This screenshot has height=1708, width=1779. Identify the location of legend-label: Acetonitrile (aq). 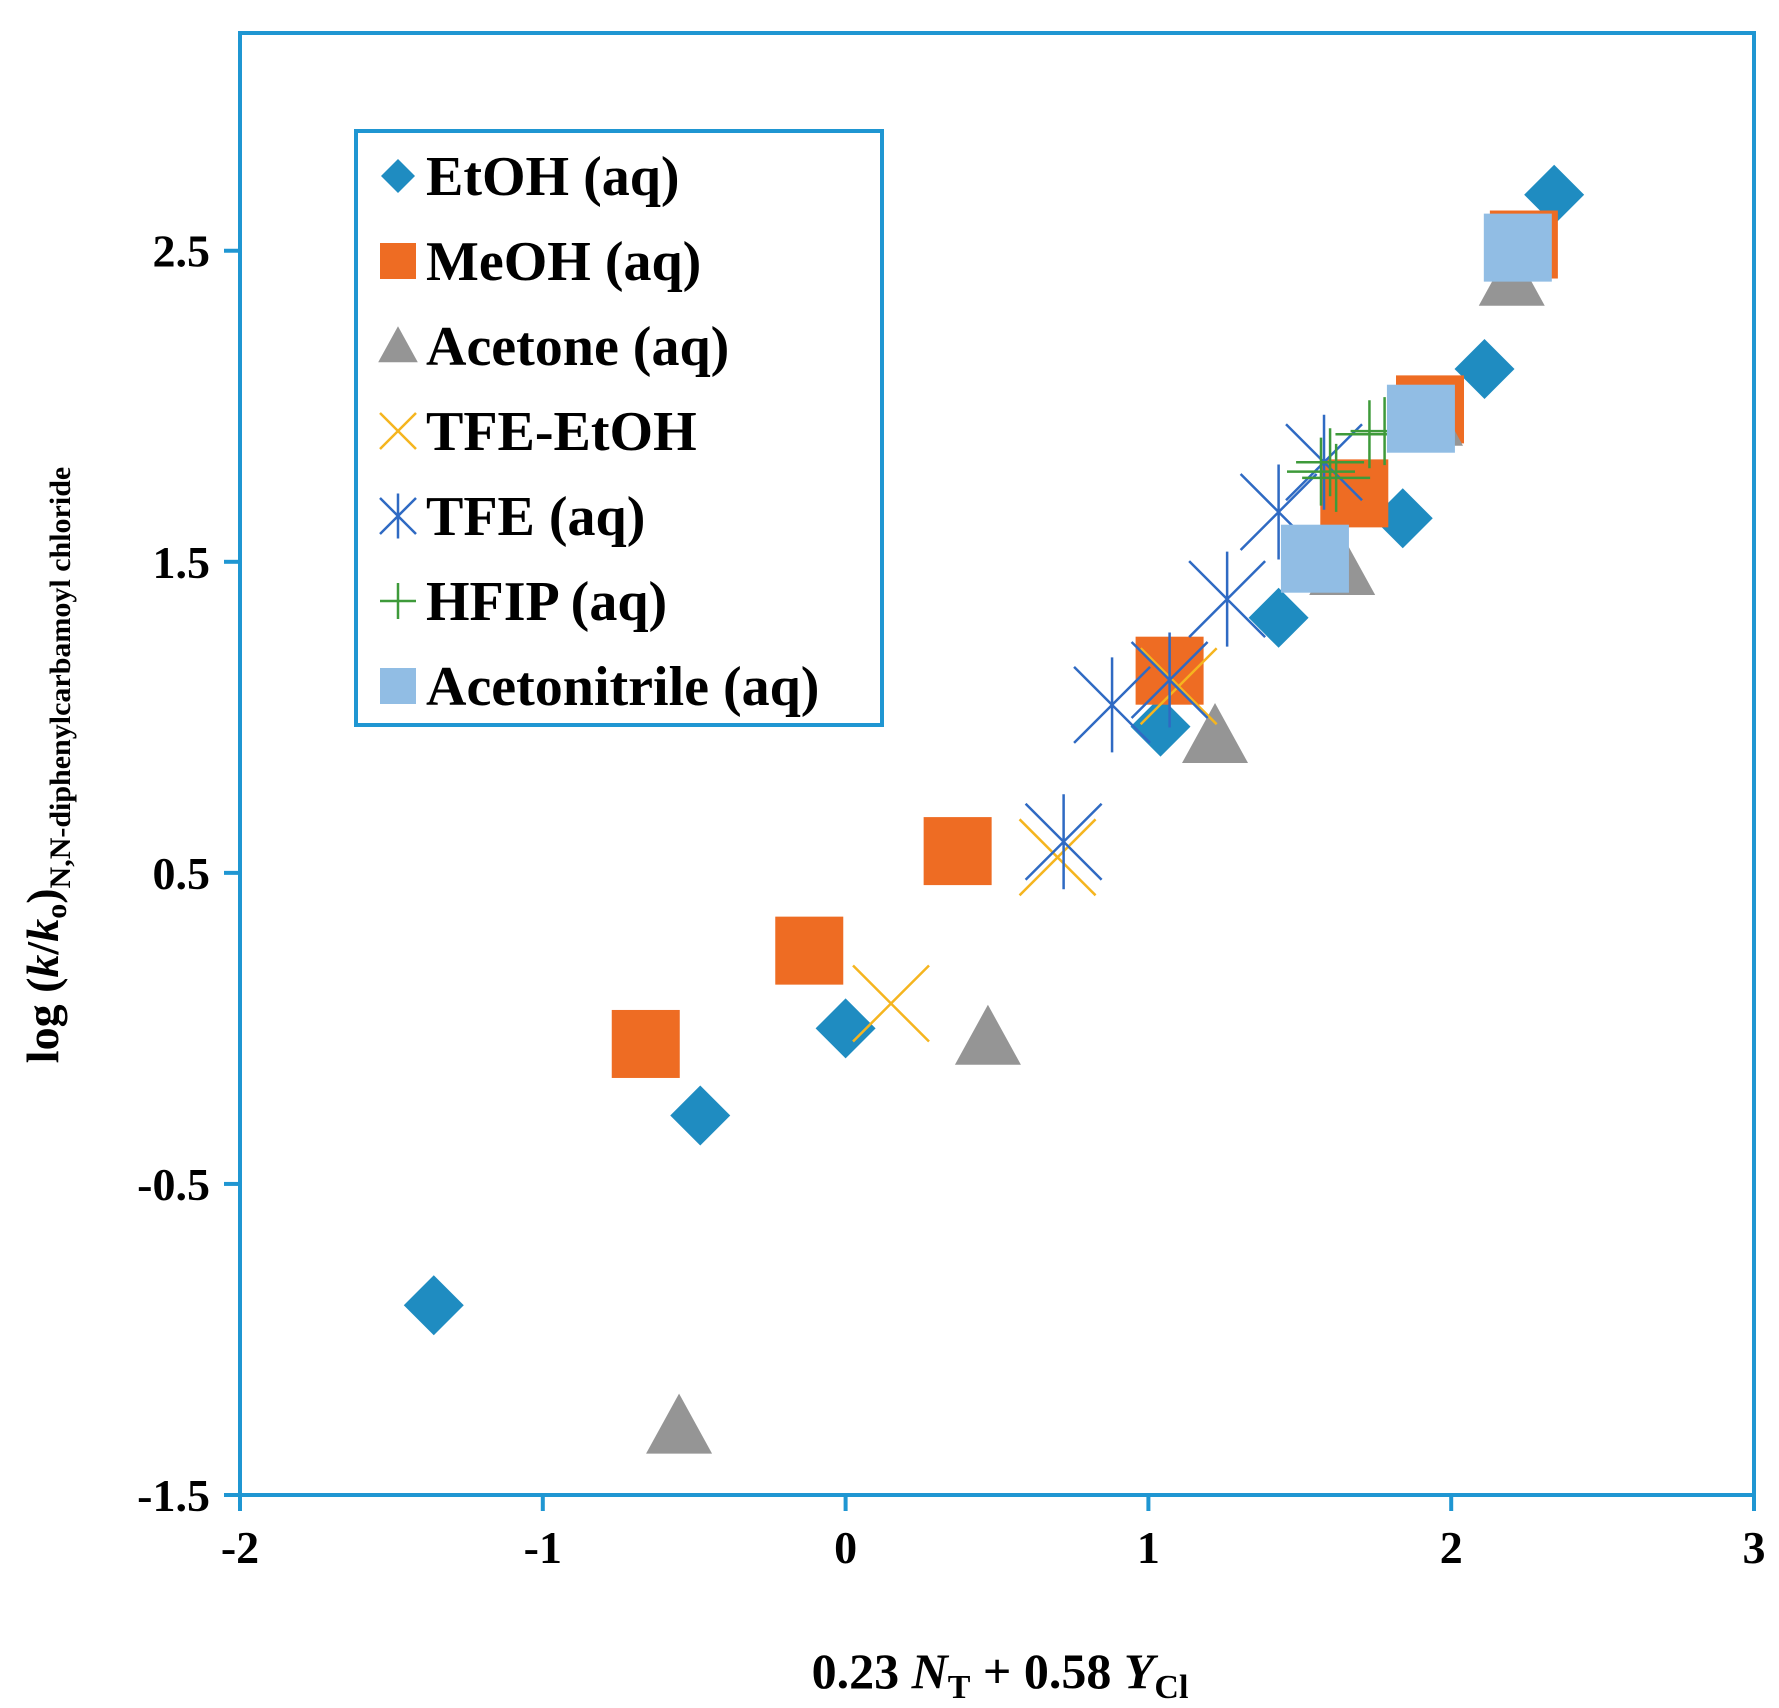
(622, 687).